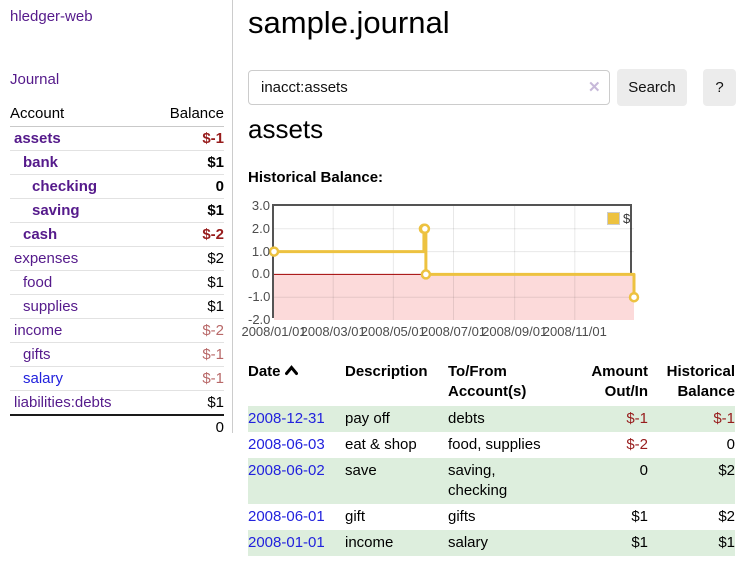 Image resolution: width=742 pixels, height=582 pixels. Describe the element at coordinates (619, 381) in the screenshot. I see `column-header-amount: Amount Out/In` at that location.